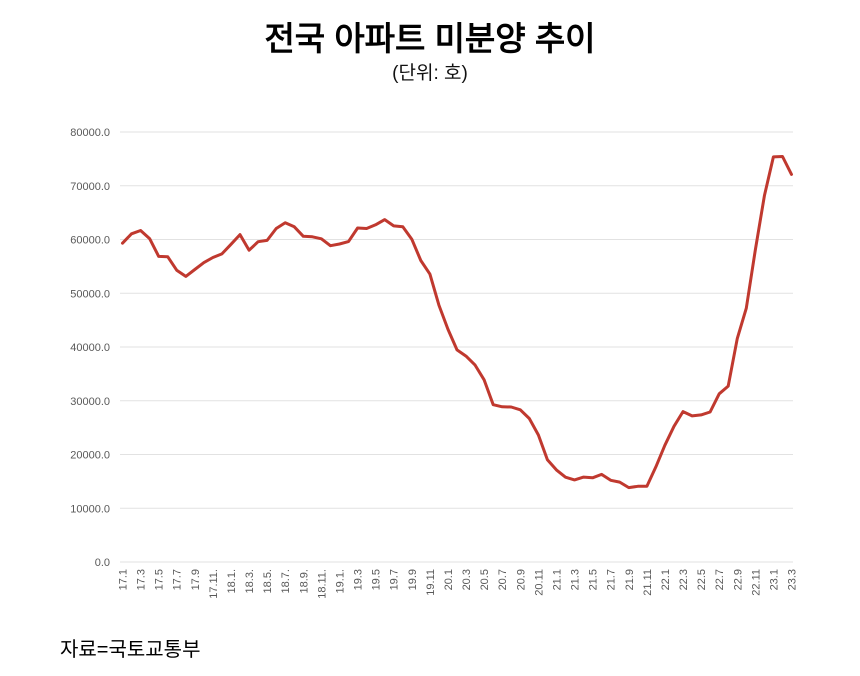  What do you see at coordinates (286, 581) in the screenshot?
I see `x-tick-label: 18.7.` at bounding box center [286, 581].